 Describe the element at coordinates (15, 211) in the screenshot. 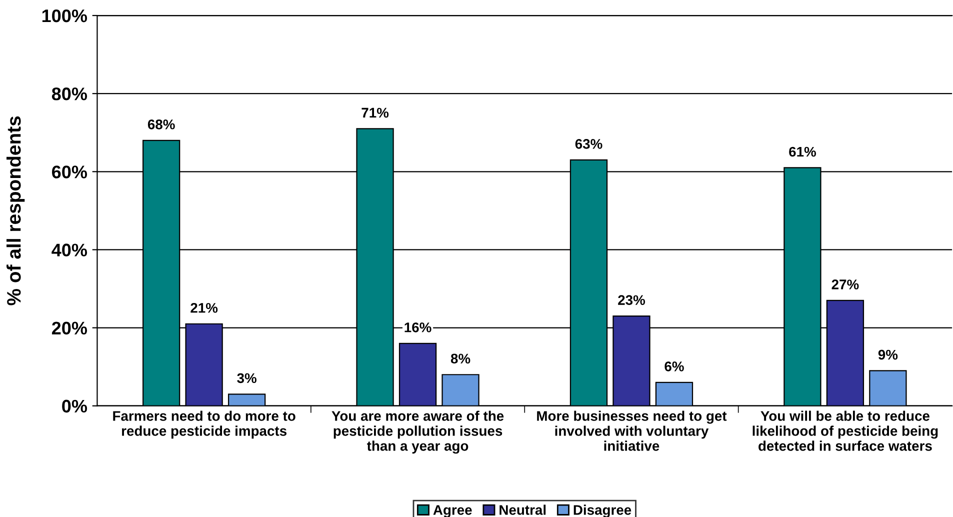

I see `y-axis-title: % of all respondents` at that location.